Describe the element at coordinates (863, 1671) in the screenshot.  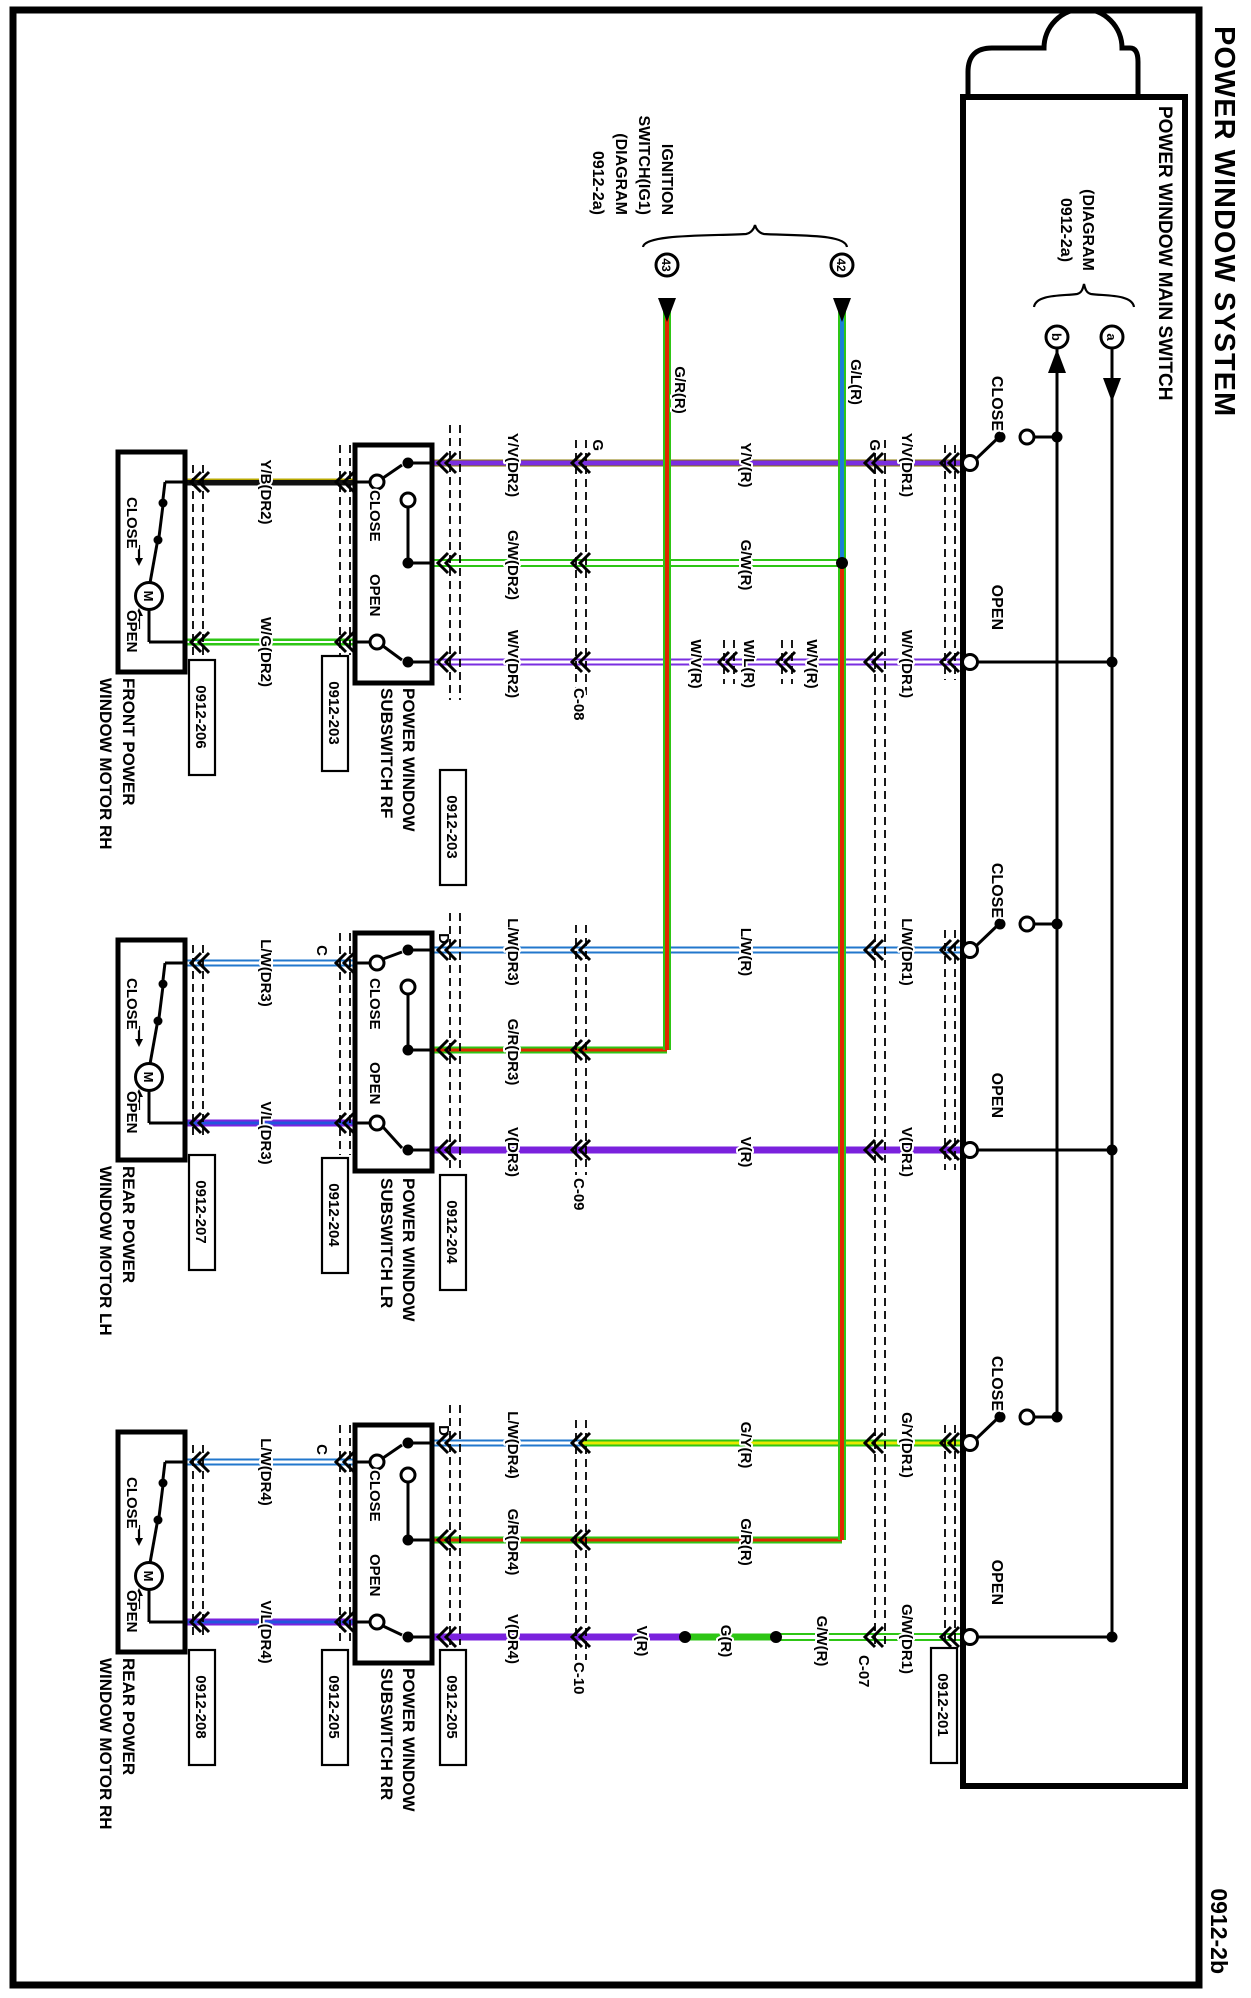
I see `connector-c07: C-07` at that location.